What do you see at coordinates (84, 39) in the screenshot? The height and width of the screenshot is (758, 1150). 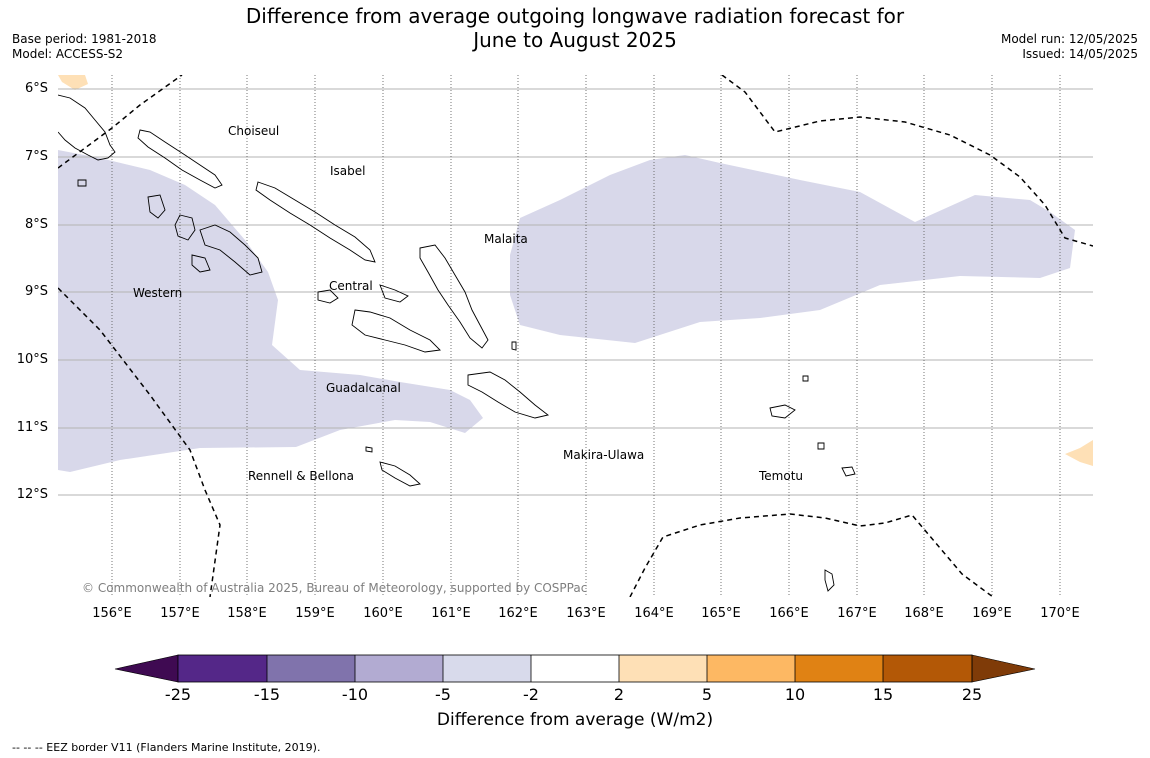 I see `base-period-text: Base period: 1981-2018` at bounding box center [84, 39].